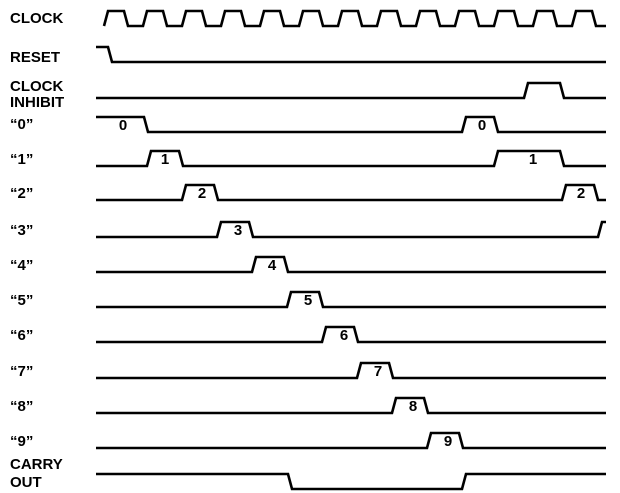  What do you see at coordinates (378, 371) in the screenshot?
I see `pulse-label: 7` at bounding box center [378, 371].